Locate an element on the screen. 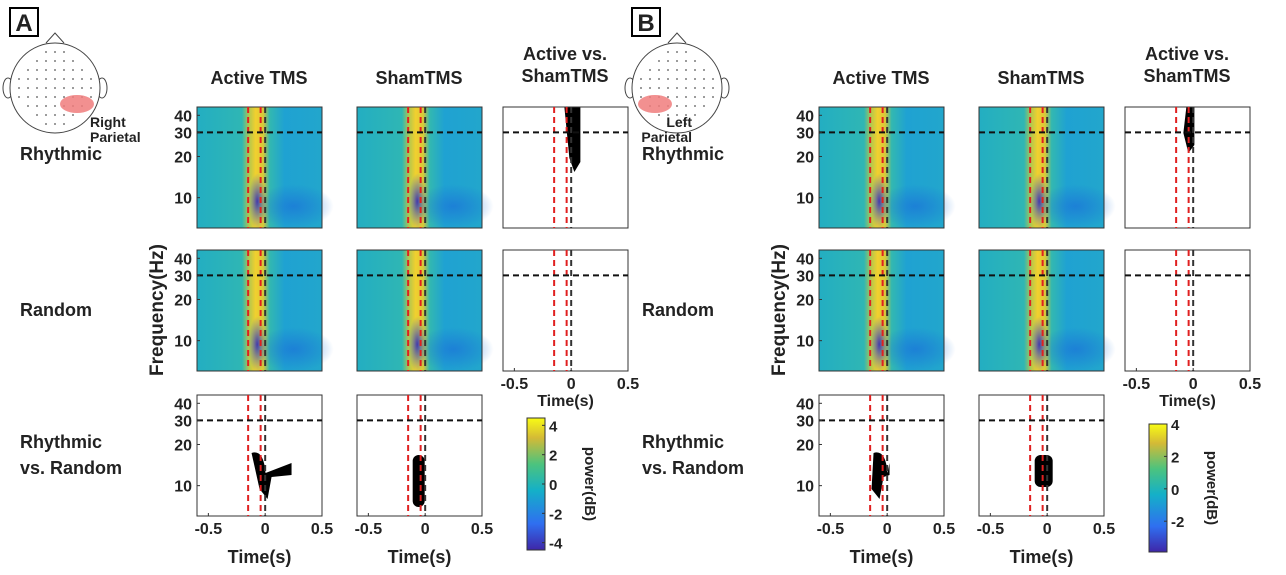  subplot: -0.5 0 0.5 Time(s) is located at coordinates (1046, 480).